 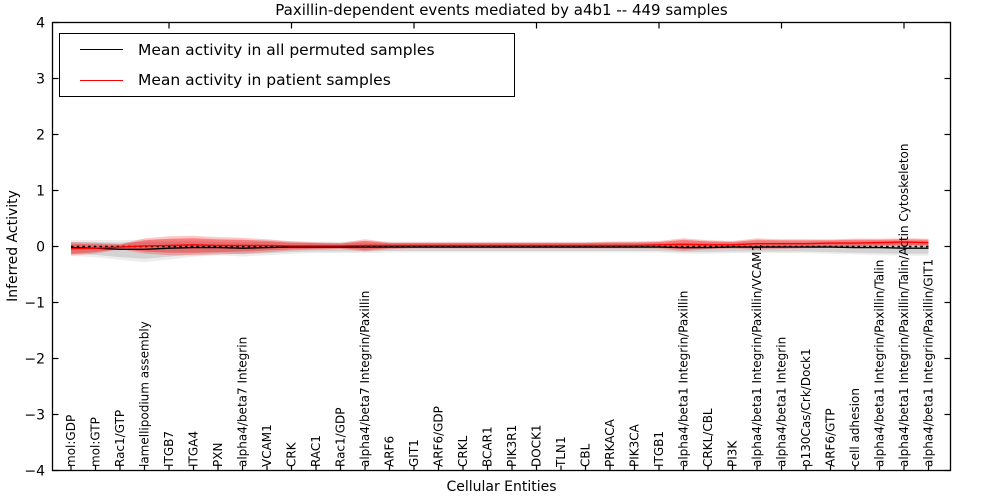 What do you see at coordinates (71, 441) in the screenshot?
I see `x-tick-label: mol:GDP` at bounding box center [71, 441].